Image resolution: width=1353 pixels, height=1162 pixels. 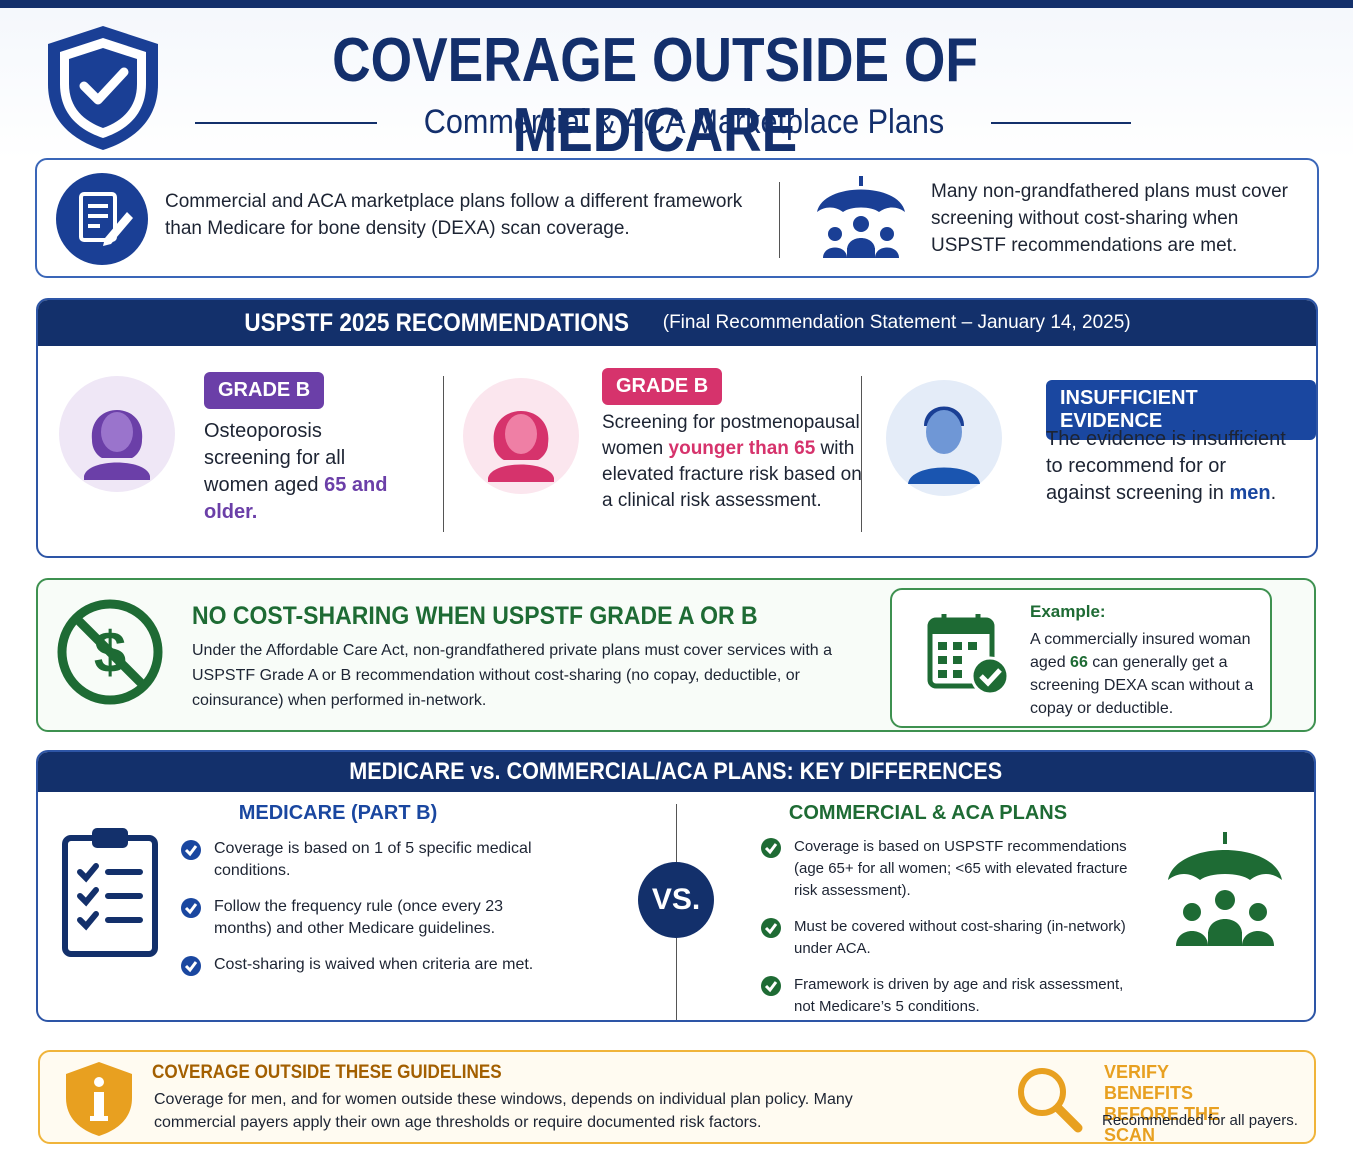 I want to click on footer-title: COVERAGE OUTSIDE THESE GUIDELINES, so click(x=327, y=1072).